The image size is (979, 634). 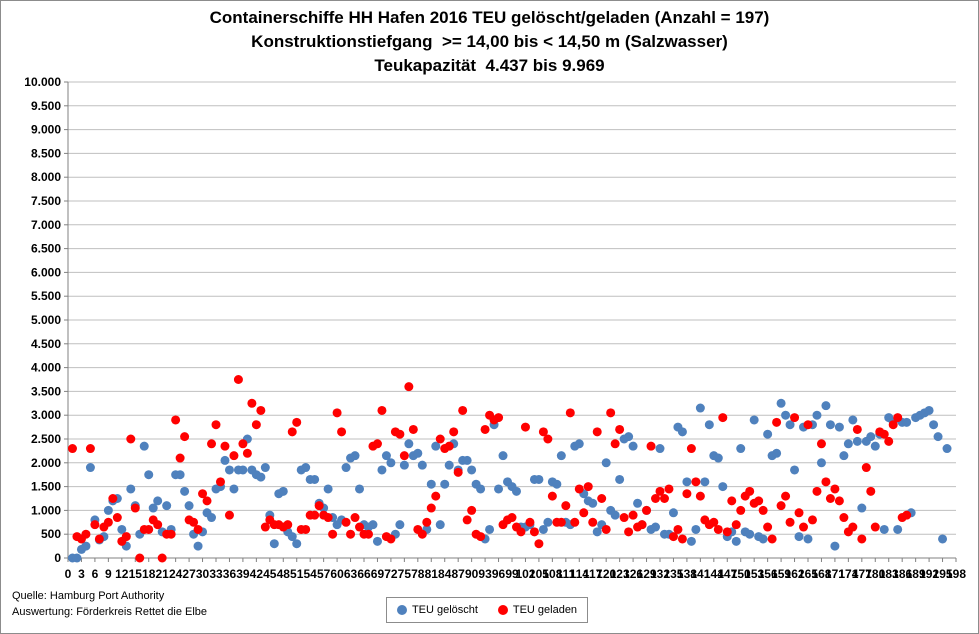 I want to click on x-tick-label: 195, so click(x=943, y=574).